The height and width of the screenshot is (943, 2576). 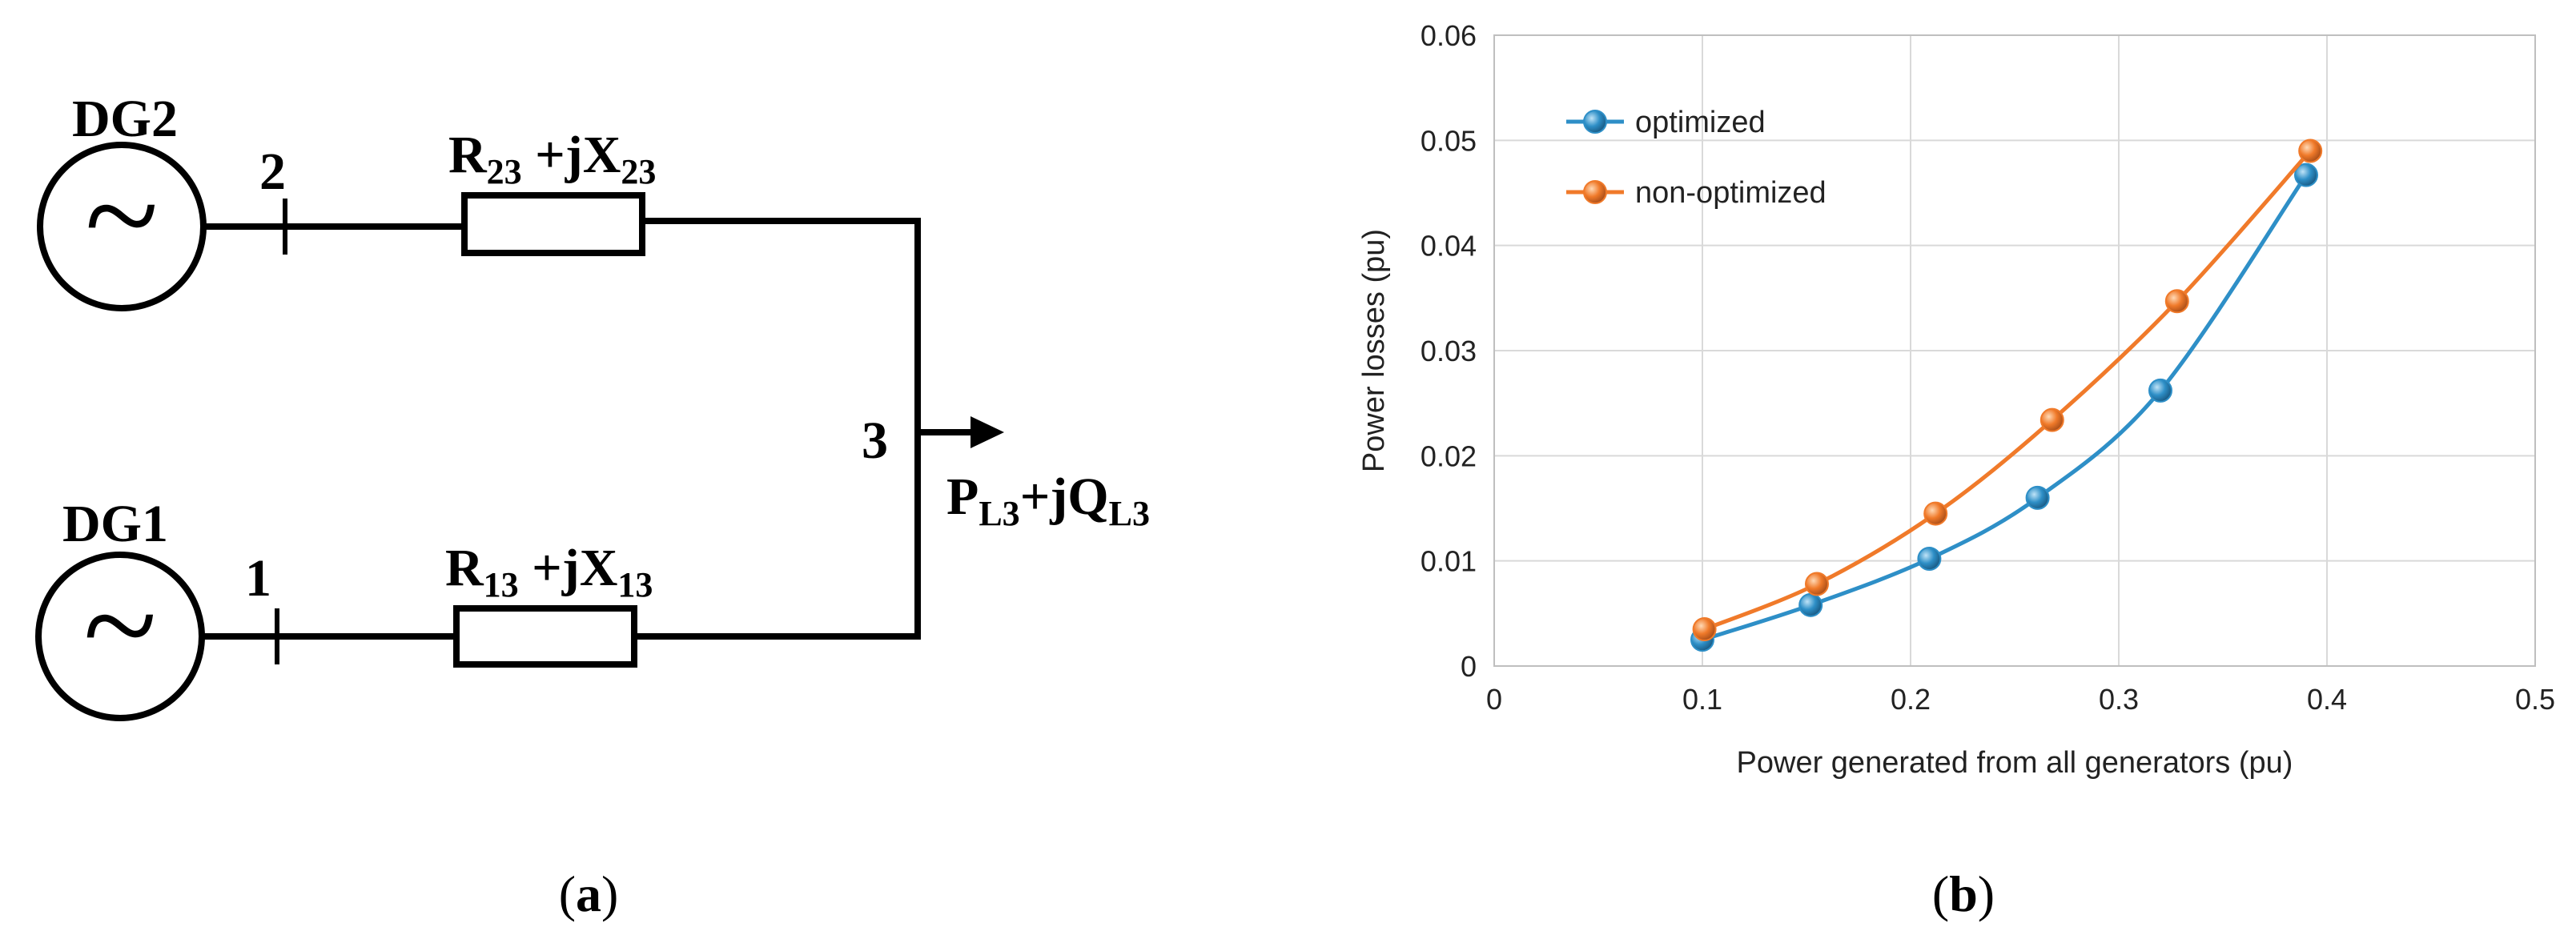 I want to click on generator-dg2-tilde: ~, so click(x=122, y=216).